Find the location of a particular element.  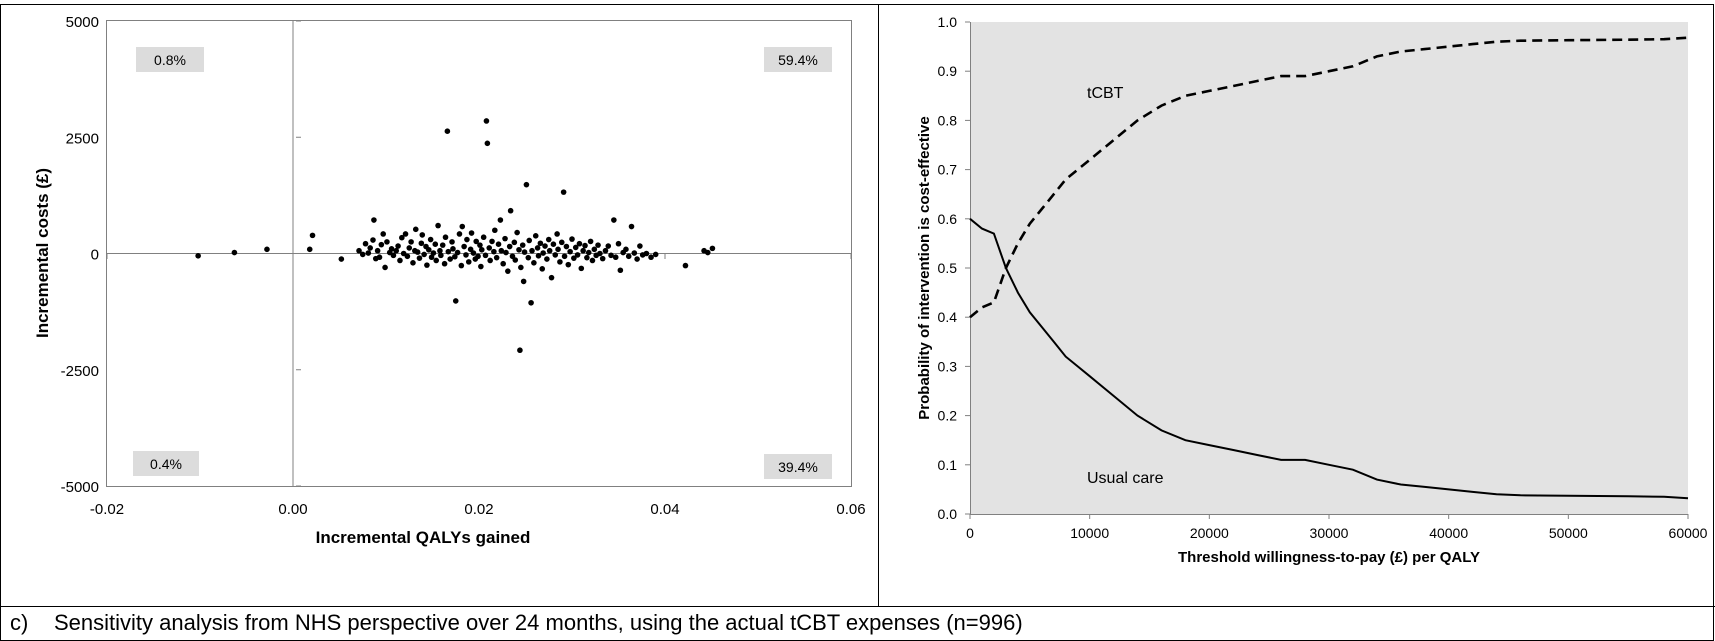

quadrant-label-box-top-left is located at coordinates (170, 59).